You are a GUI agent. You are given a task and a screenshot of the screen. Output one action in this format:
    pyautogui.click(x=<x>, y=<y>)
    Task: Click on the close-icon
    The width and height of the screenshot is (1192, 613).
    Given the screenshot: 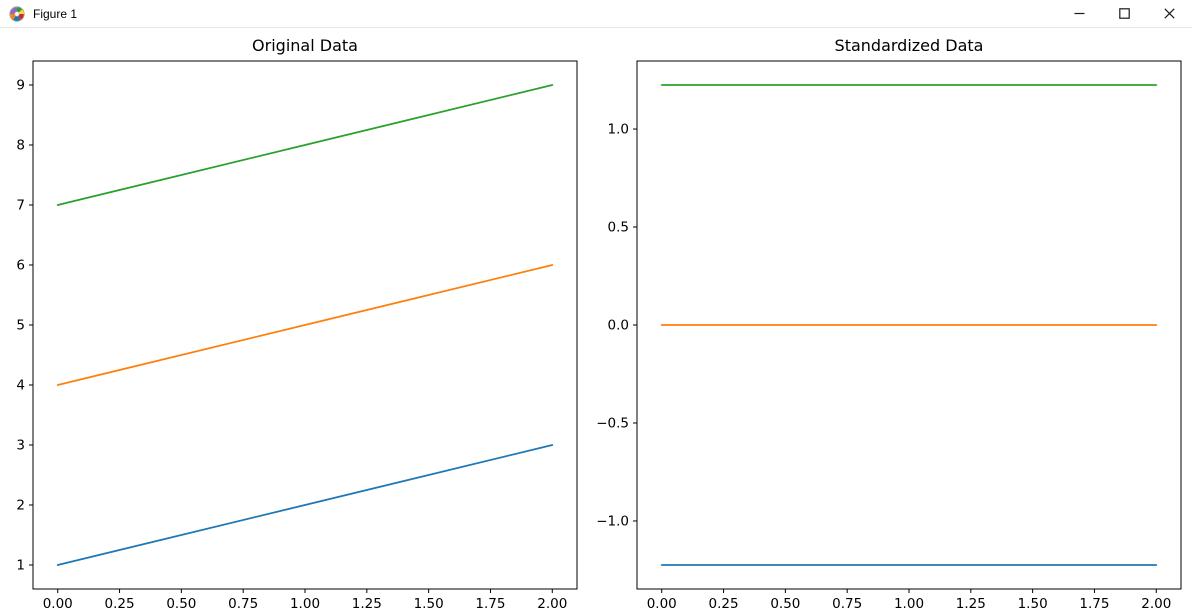 What is the action you would take?
    pyautogui.click(x=1169, y=13)
    